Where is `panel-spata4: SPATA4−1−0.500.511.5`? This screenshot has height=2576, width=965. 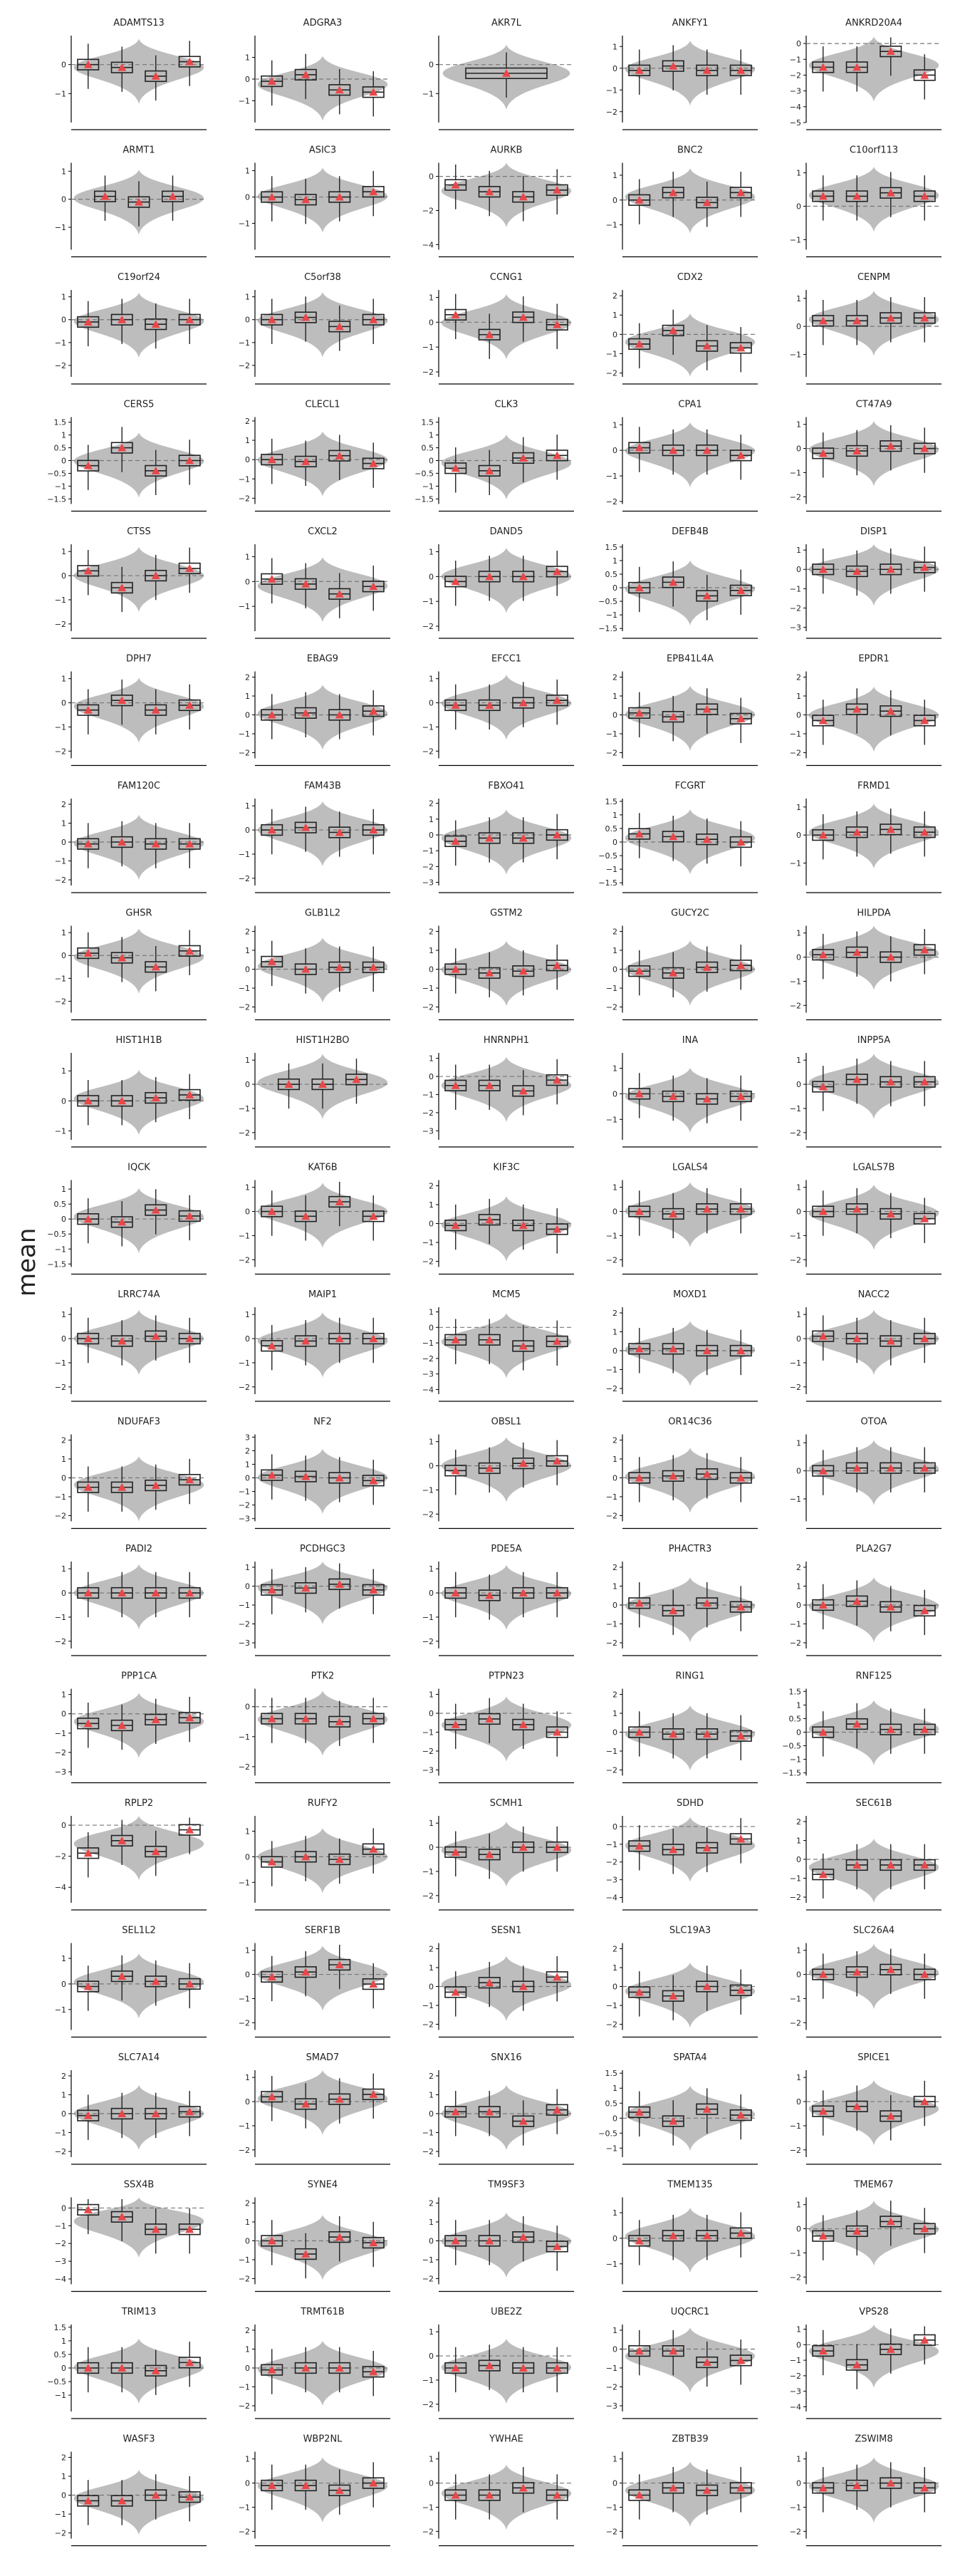 panel-spata4: SPATA4−1−0.500.511.5 is located at coordinates (678, 2108).